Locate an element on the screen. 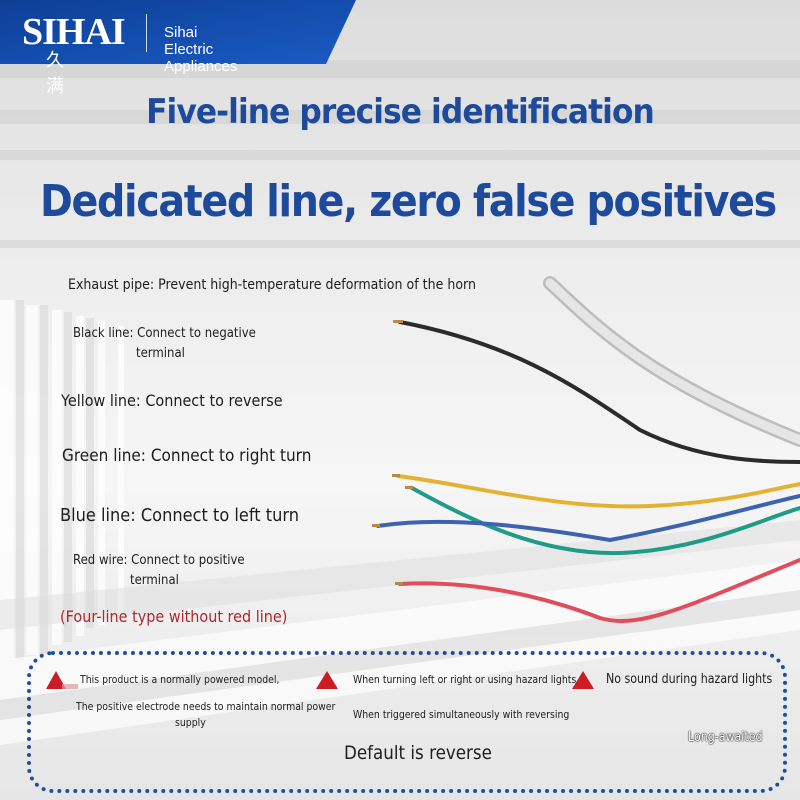 The width and height of the screenshot is (800, 800). headline-primary: Five-line precise identification is located at coordinates (400, 112).